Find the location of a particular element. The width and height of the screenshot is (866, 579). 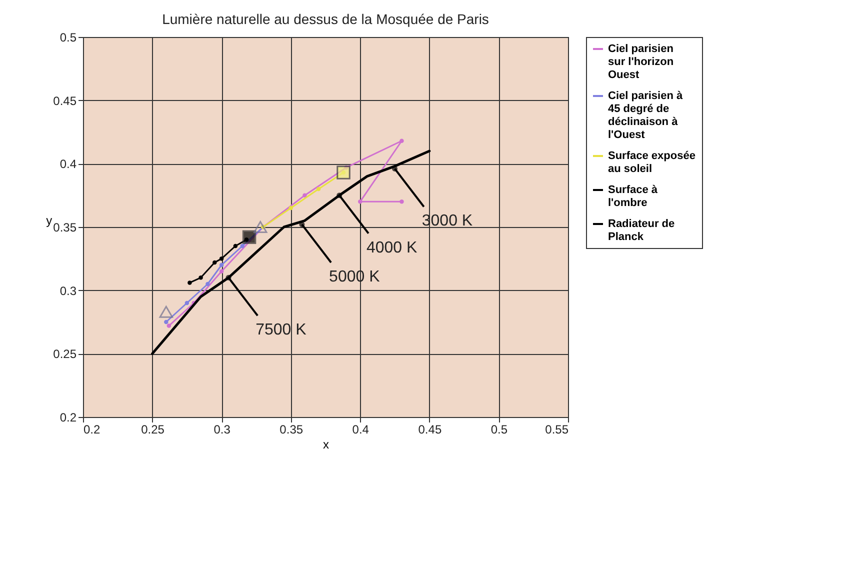

annotation: 7500 K is located at coordinates (281, 330).